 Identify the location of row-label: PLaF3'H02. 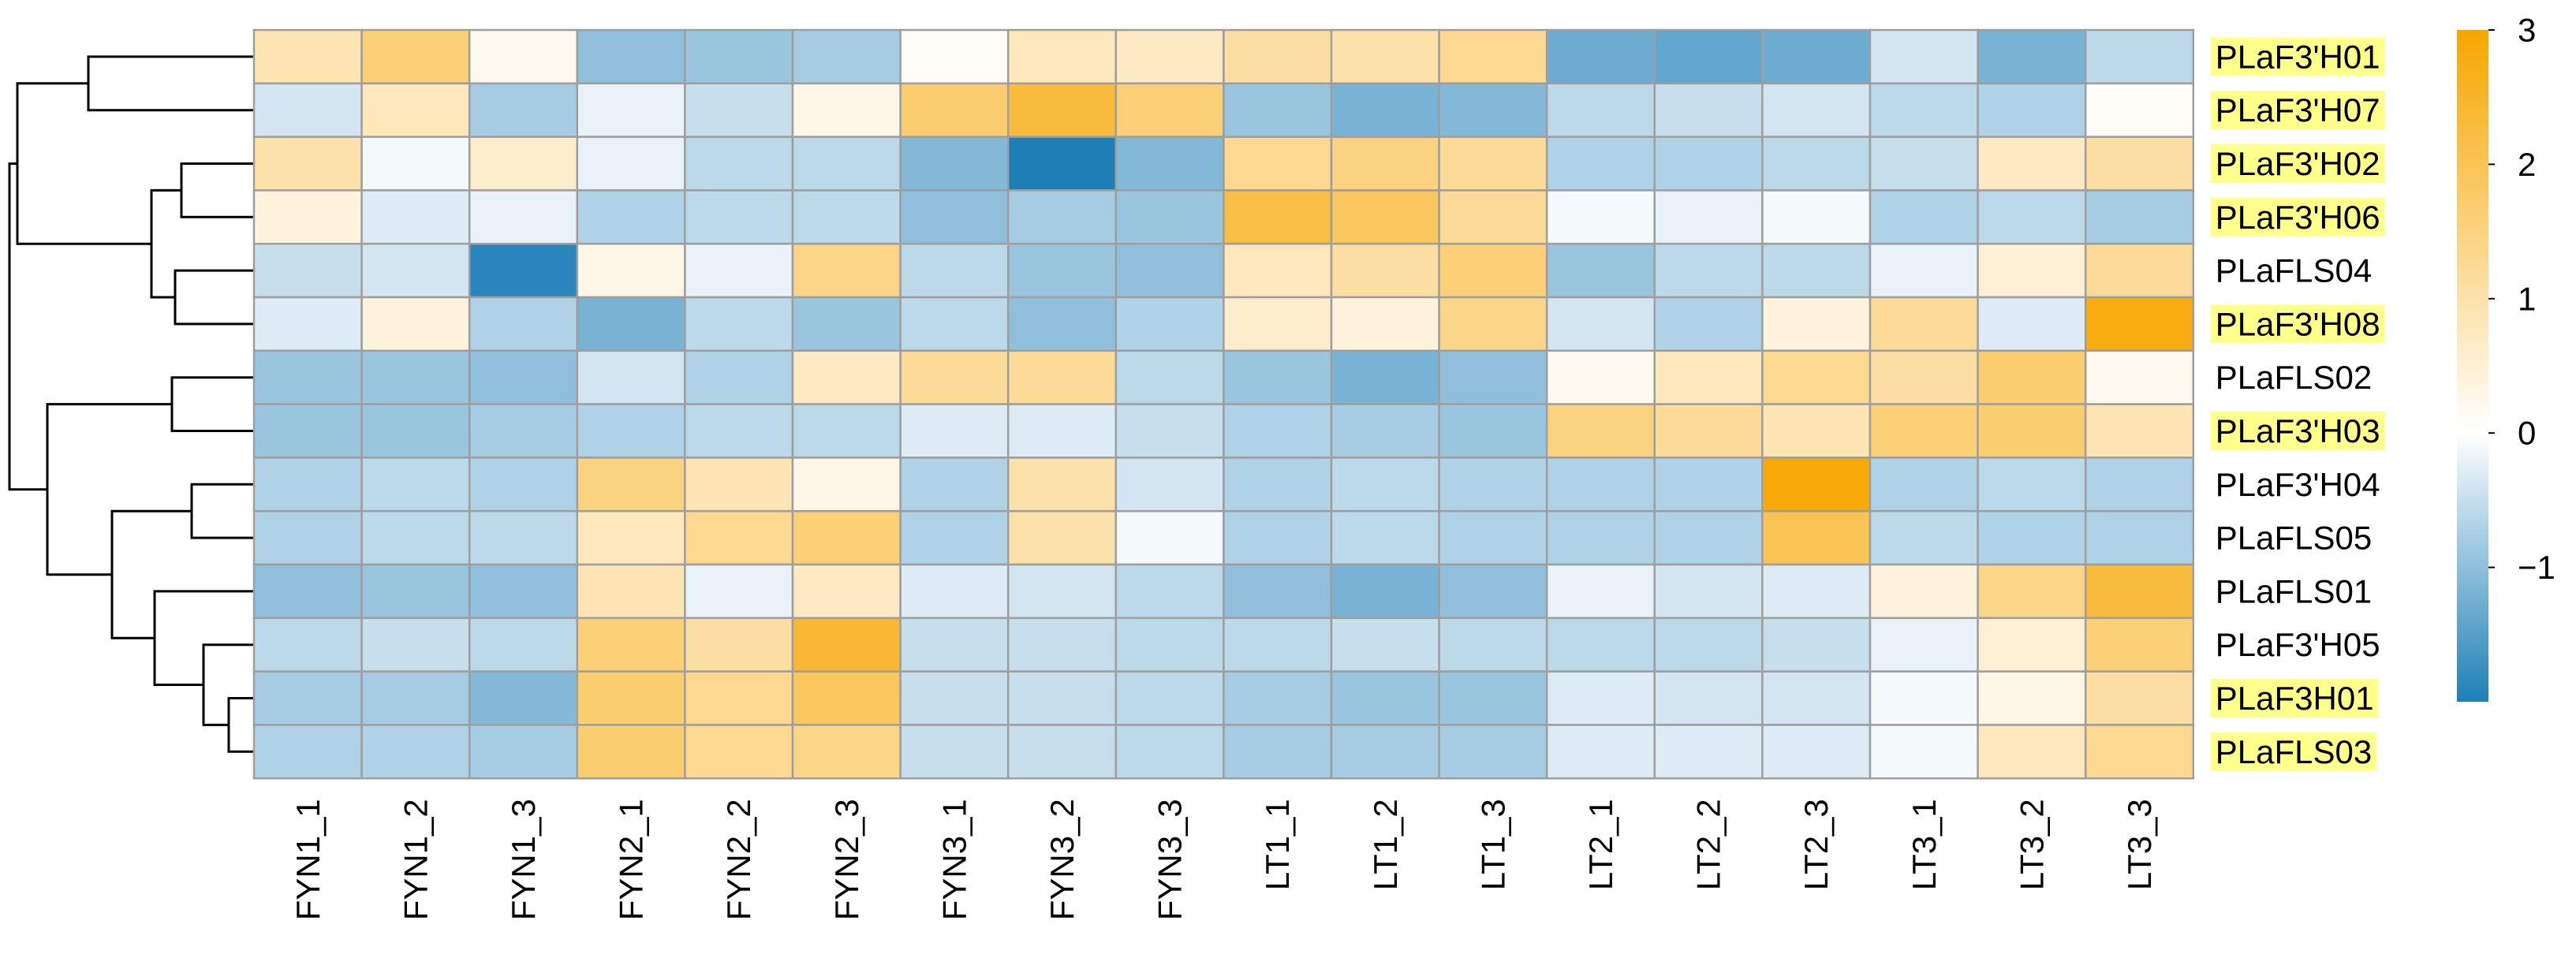
(2298, 164).